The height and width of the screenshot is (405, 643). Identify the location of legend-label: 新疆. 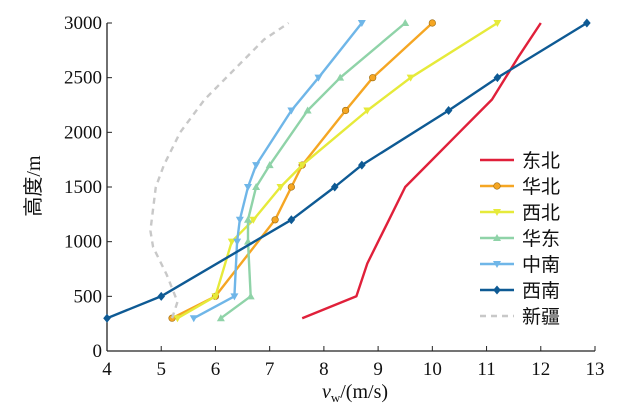
(541, 317).